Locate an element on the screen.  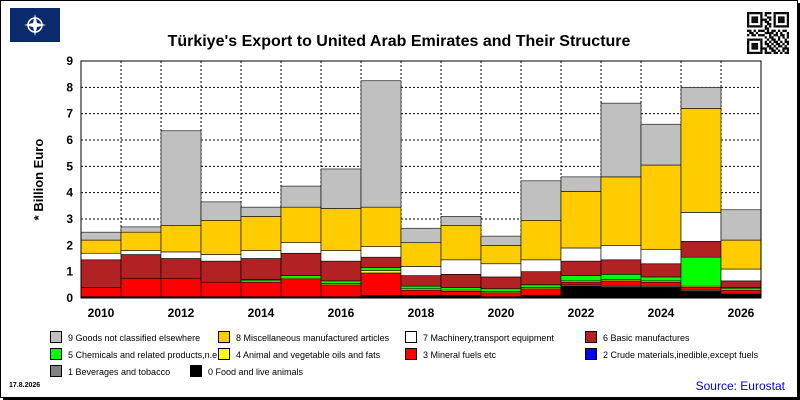
y-tick-label: 2 is located at coordinates (69, 245).